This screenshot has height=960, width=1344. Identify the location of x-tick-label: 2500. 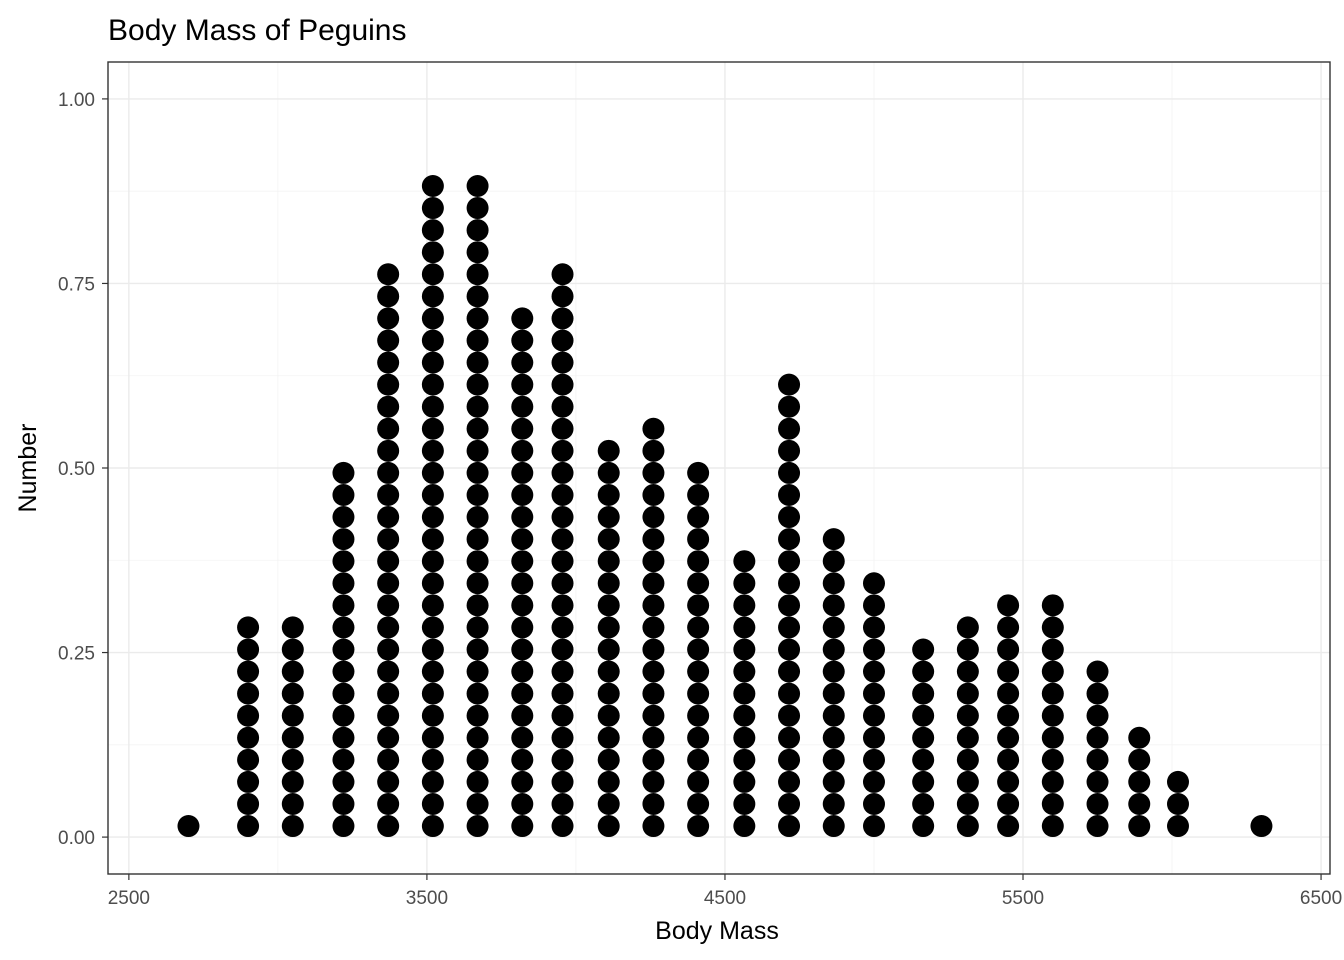
(129, 898).